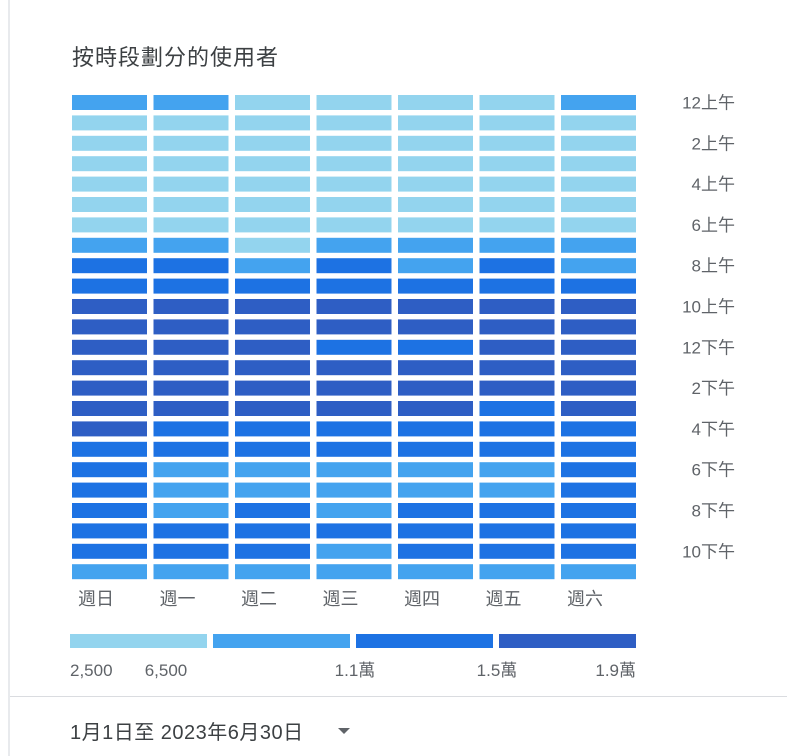 This screenshot has height=756, width=787. Describe the element at coordinates (354, 306) in the screenshot. I see `heatmap-cell-10上午-週三` at that location.